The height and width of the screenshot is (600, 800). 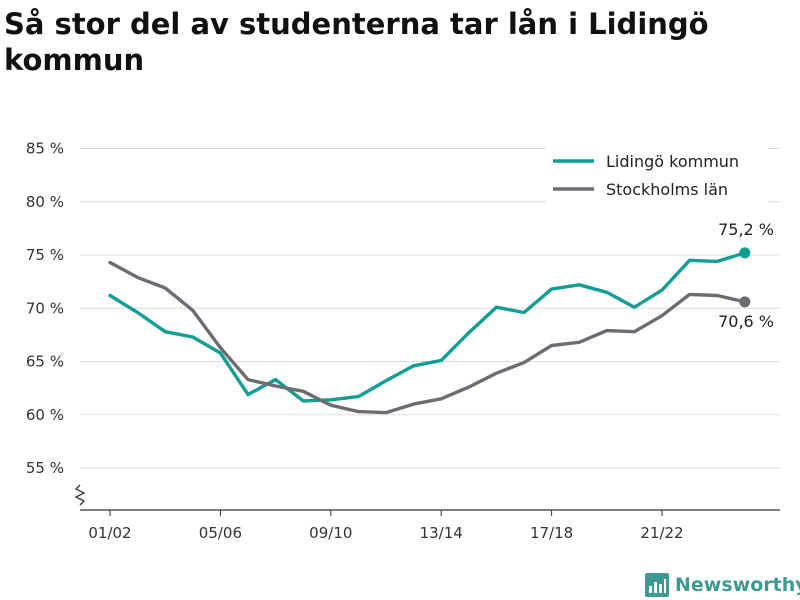 I want to click on brand-name: Newsworthy, so click(x=737, y=585).